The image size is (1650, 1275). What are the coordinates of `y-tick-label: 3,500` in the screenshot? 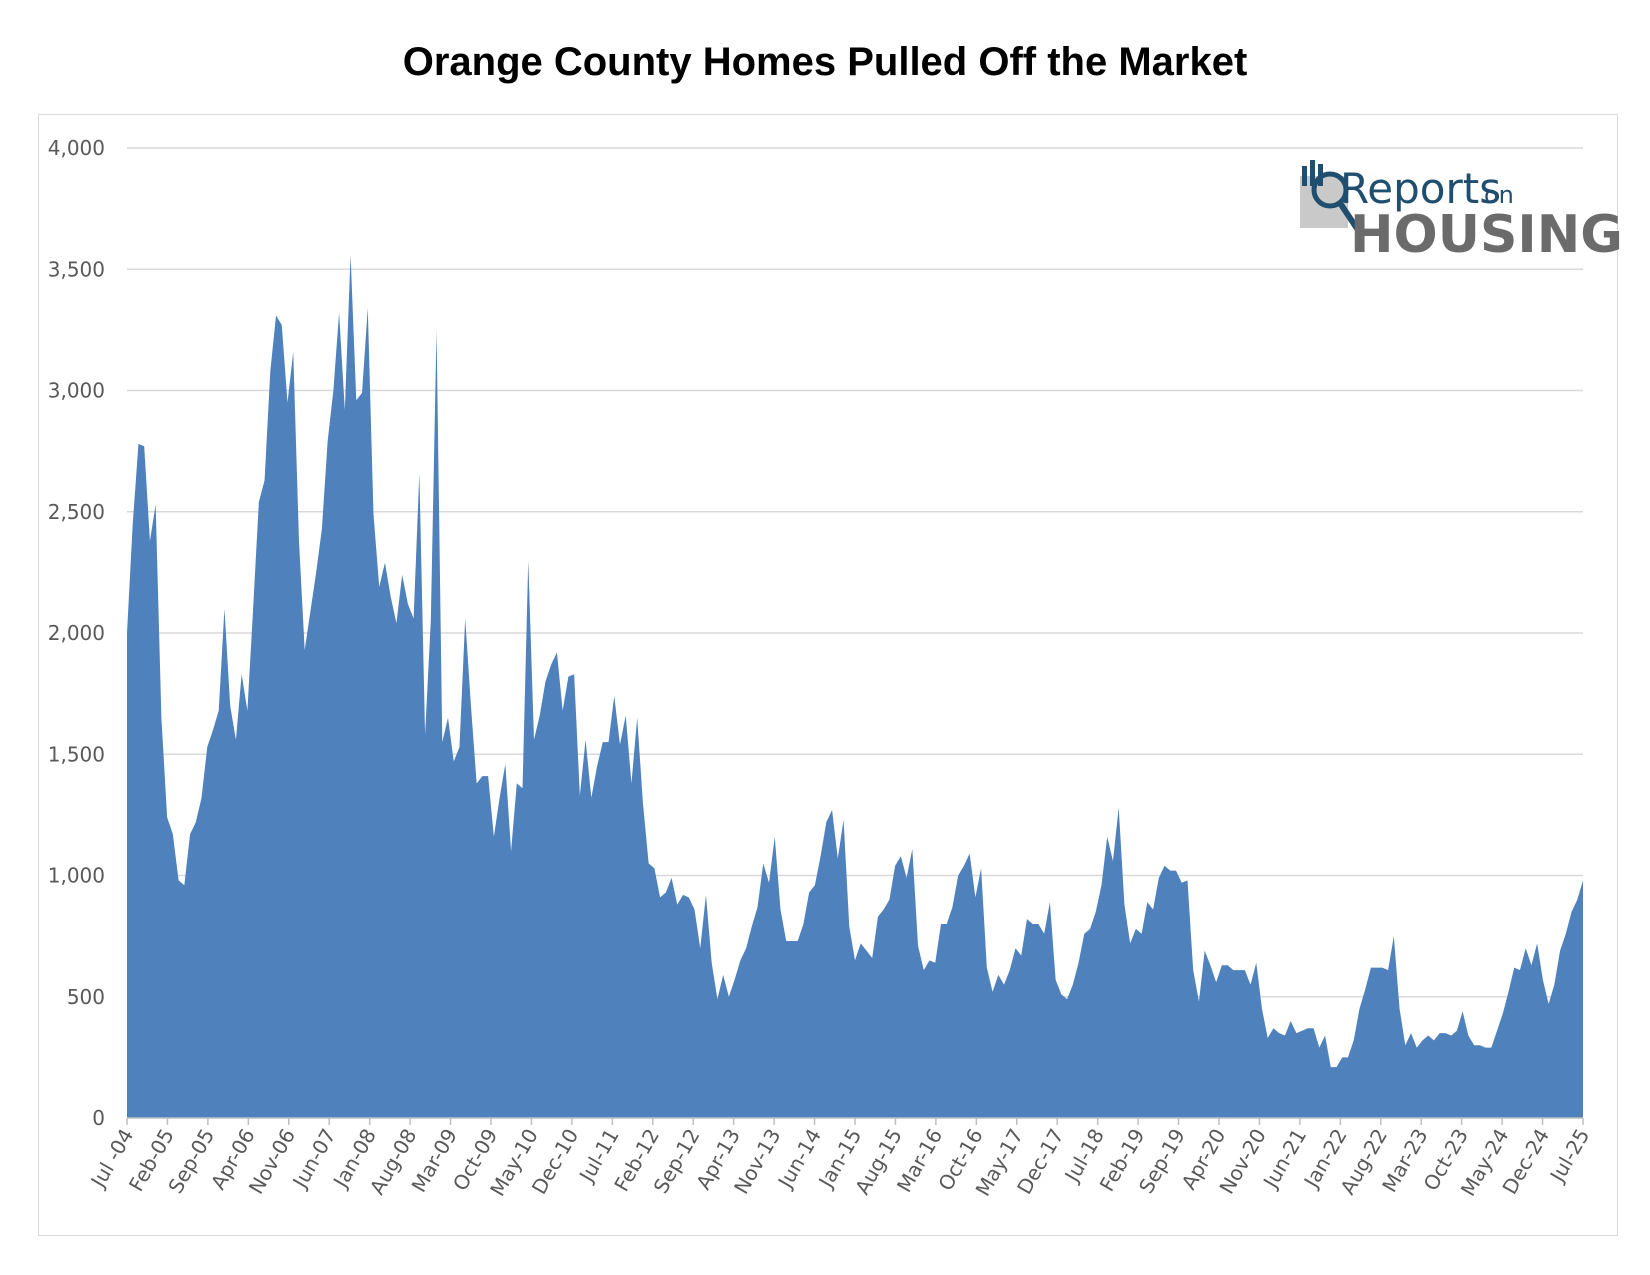 It's located at (76, 269).